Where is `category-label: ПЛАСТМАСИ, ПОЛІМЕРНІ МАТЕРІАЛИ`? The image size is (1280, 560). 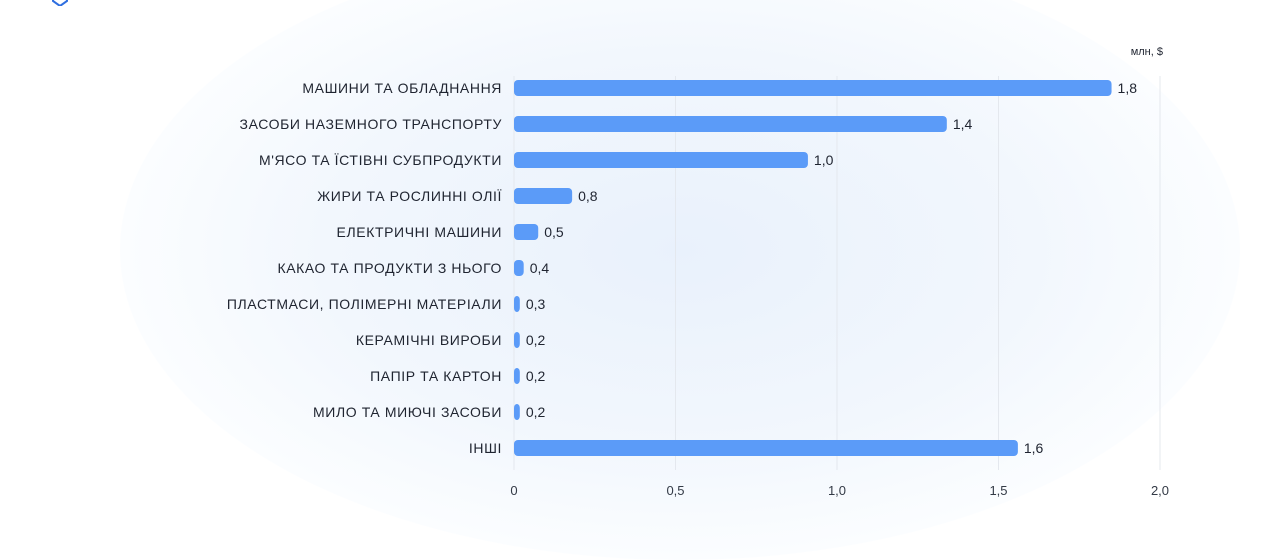 category-label: ПЛАСТМАСИ, ПОЛІМЕРНІ МАТЕРІАЛИ is located at coordinates (364, 304).